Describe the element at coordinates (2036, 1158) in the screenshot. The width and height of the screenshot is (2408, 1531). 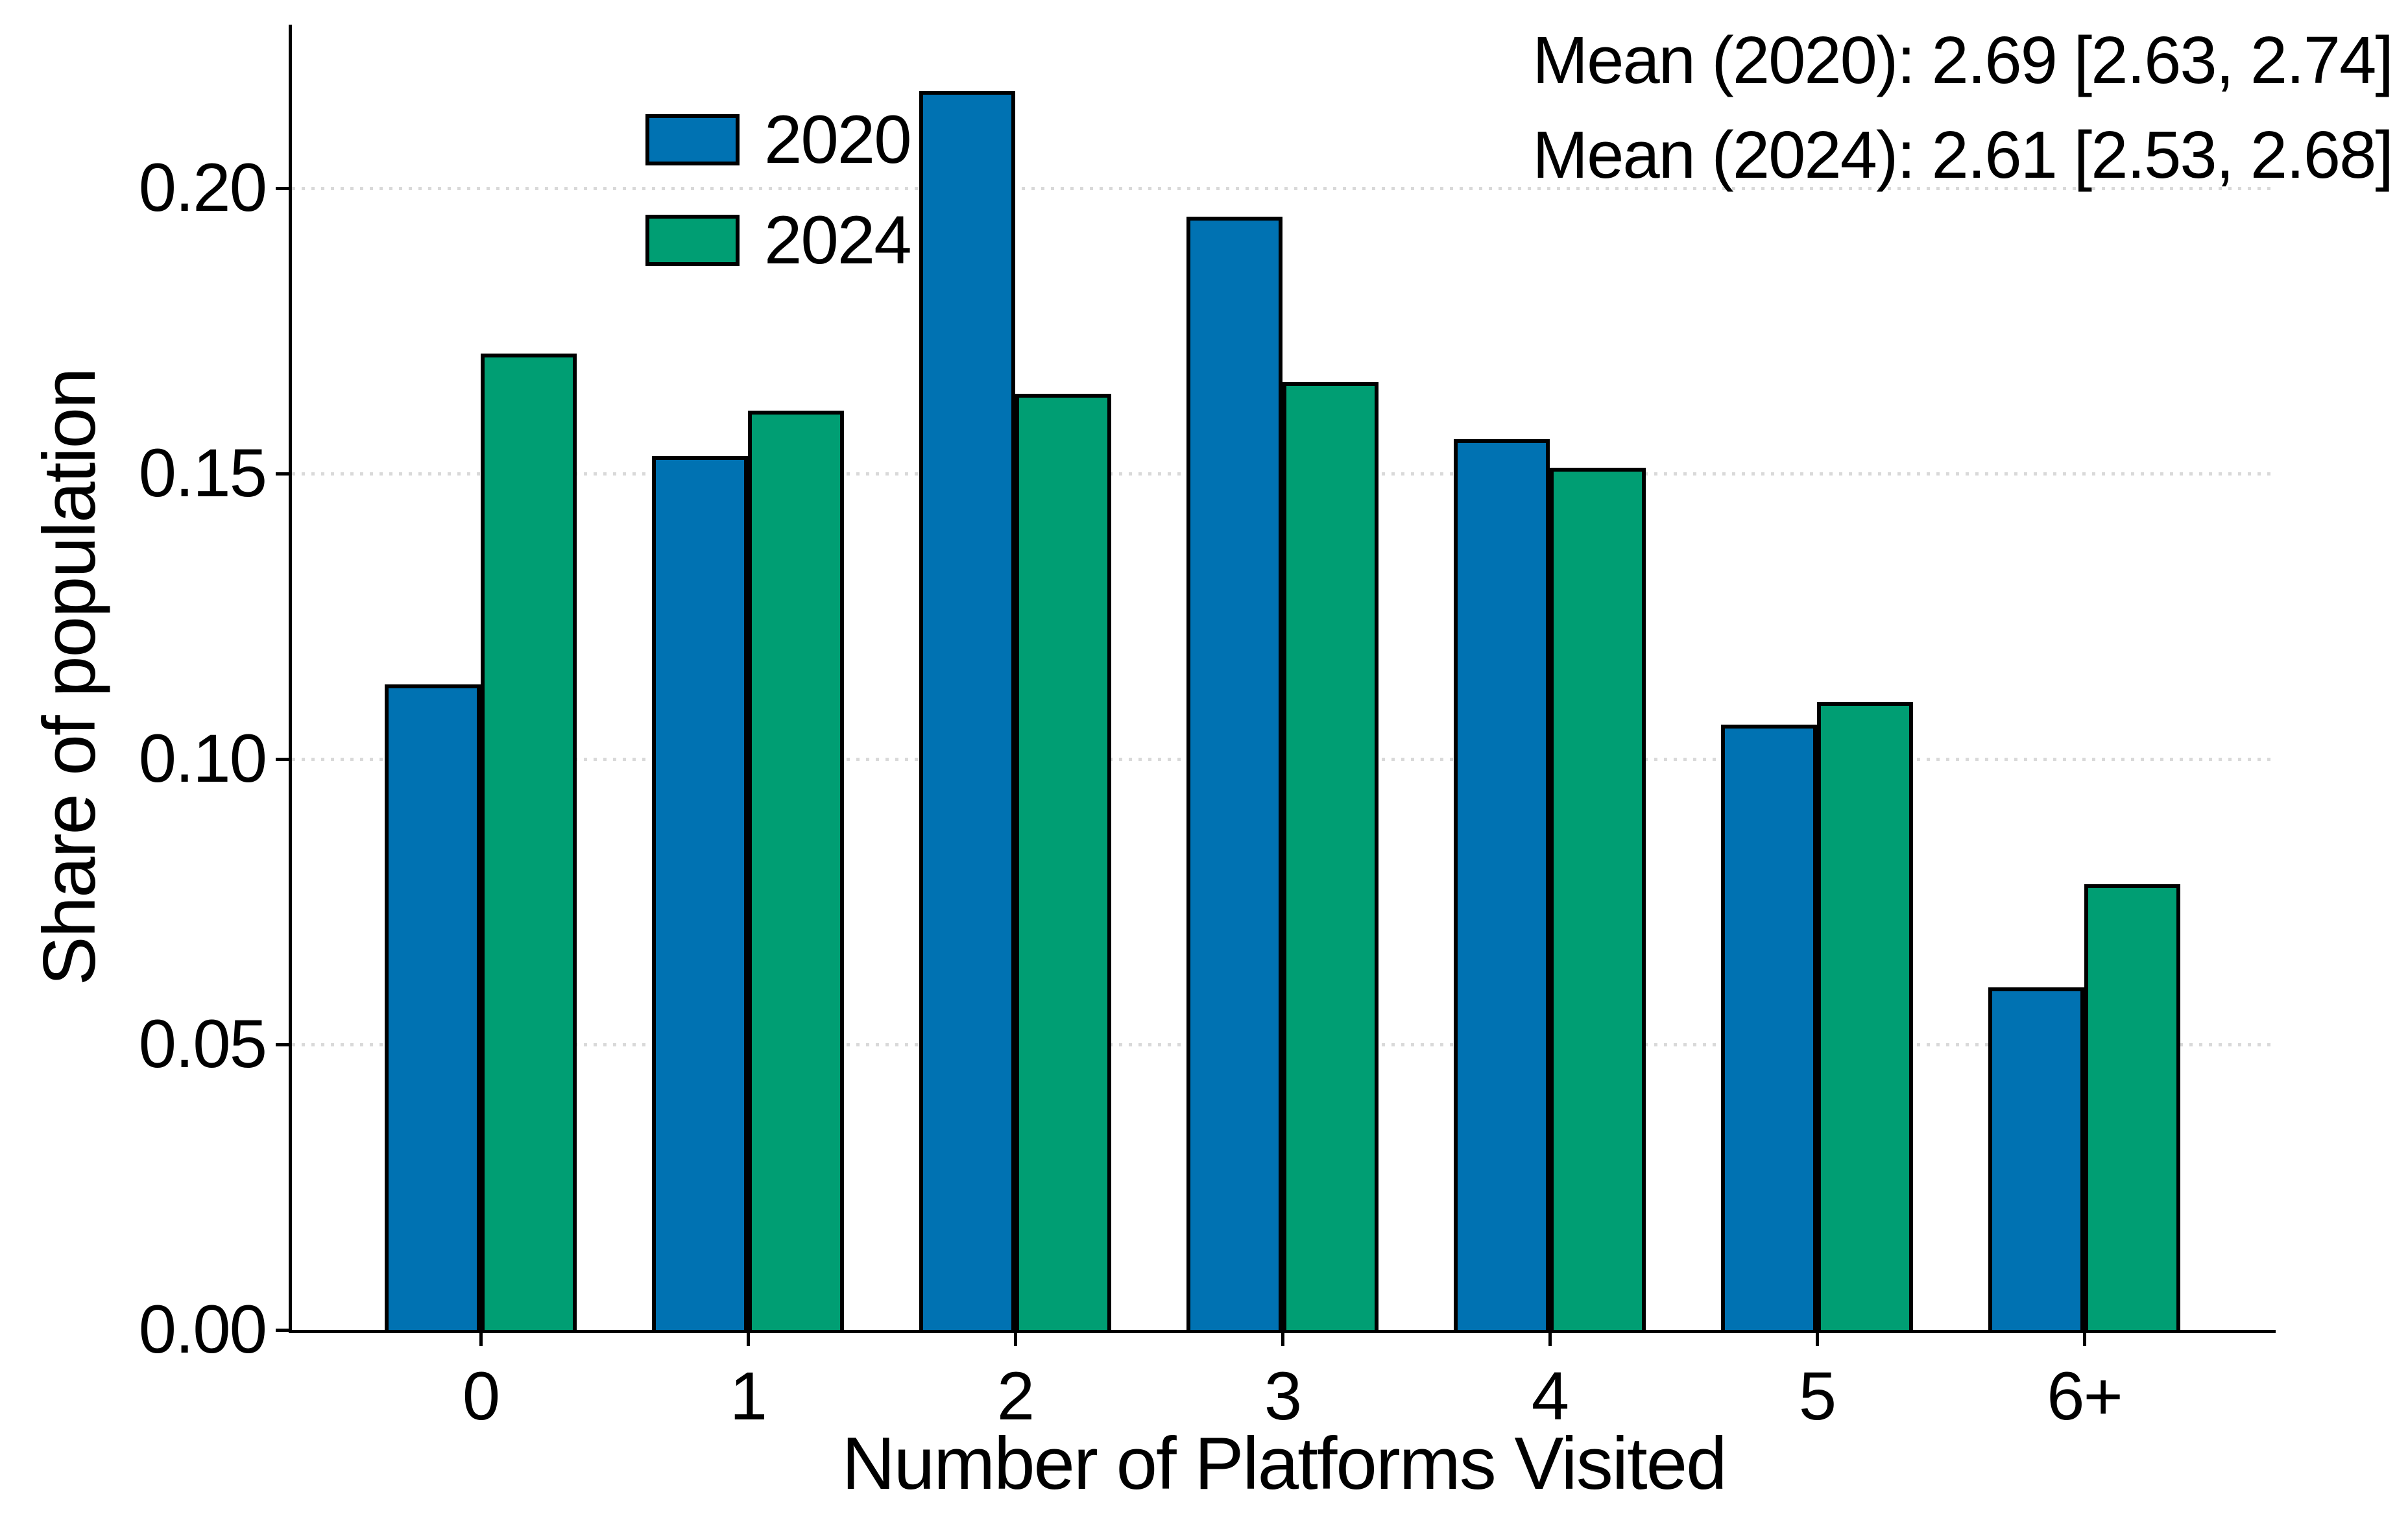
I see `bar-2020-6+` at that location.